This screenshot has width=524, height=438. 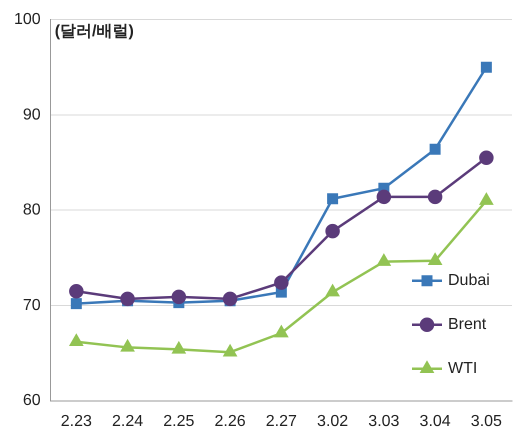 I want to click on x-tick-label: 2.24, so click(x=128, y=421).